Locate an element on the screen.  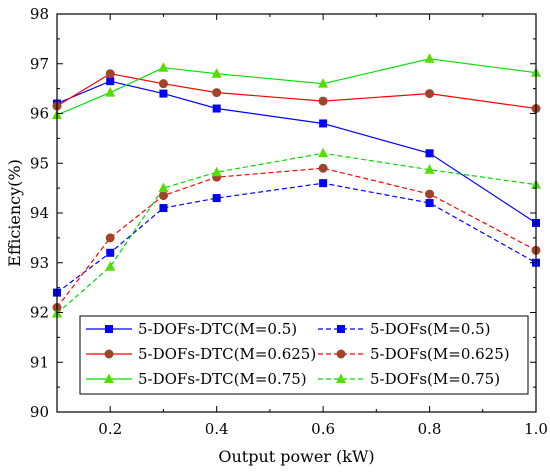
legend-box is located at coordinates (304, 355).